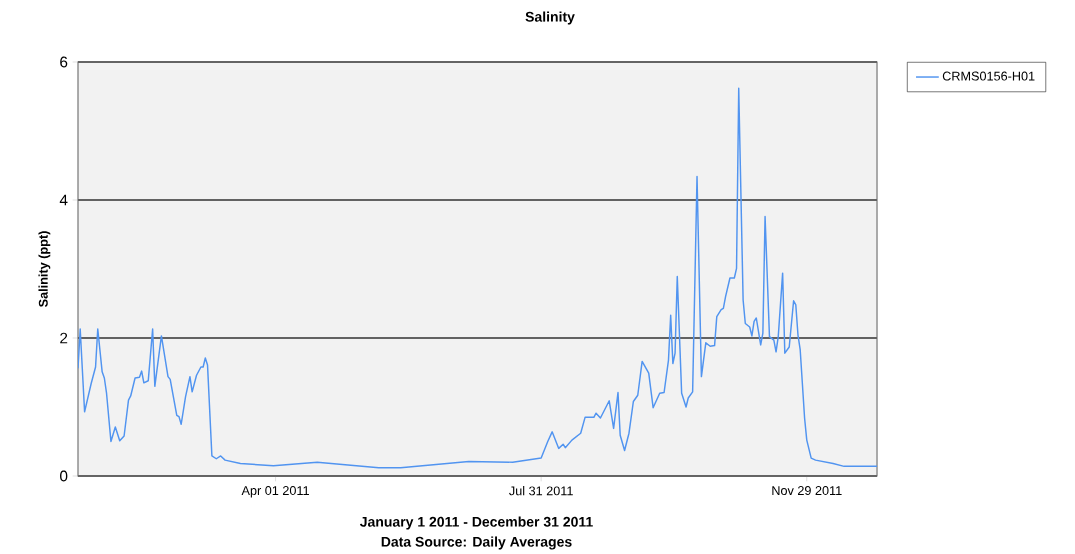 Image resolution: width=1075 pixels, height=554 pixels. What do you see at coordinates (63, 200) in the screenshot?
I see `y-tick-label: 4` at bounding box center [63, 200].